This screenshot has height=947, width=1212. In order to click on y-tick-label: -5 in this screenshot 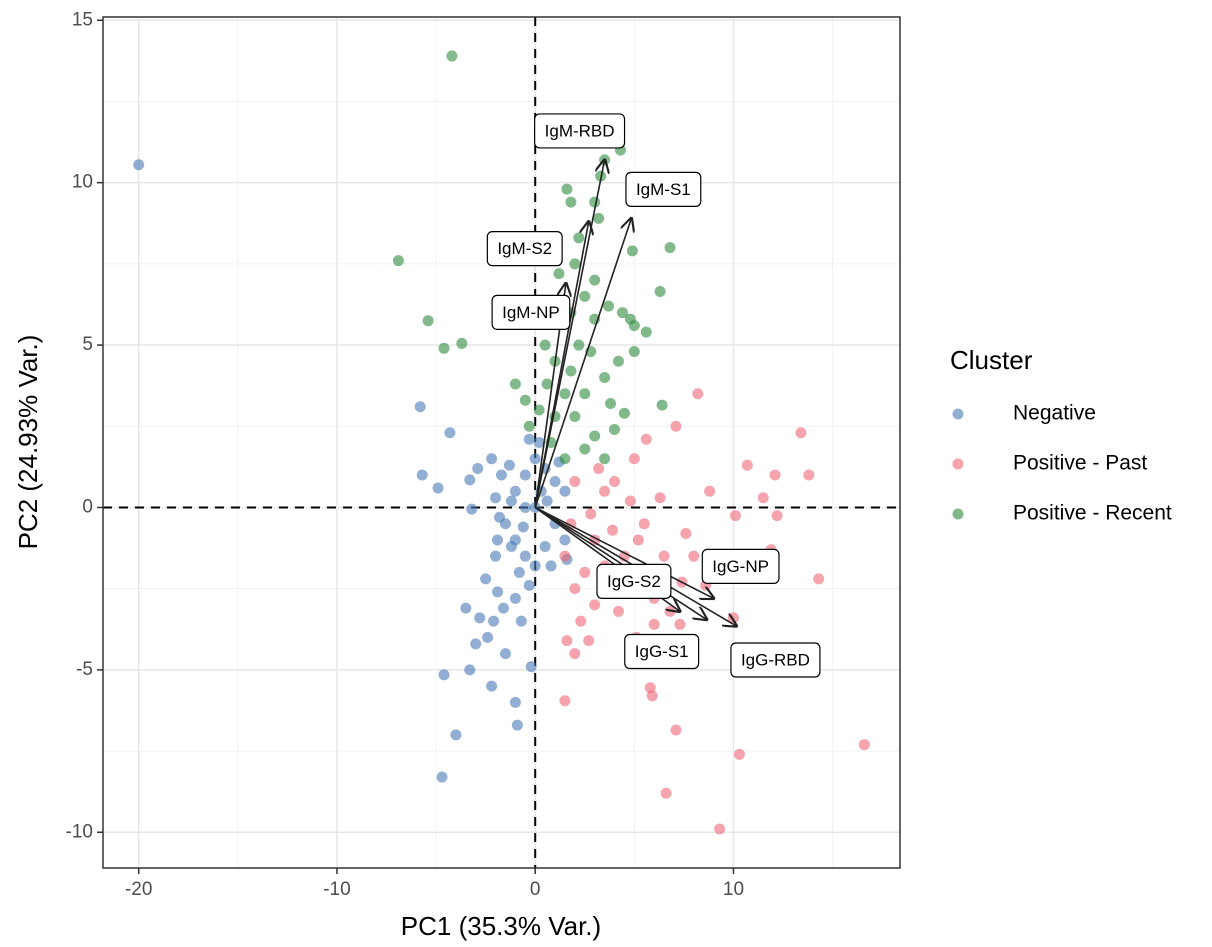, I will do `click(84, 669)`.